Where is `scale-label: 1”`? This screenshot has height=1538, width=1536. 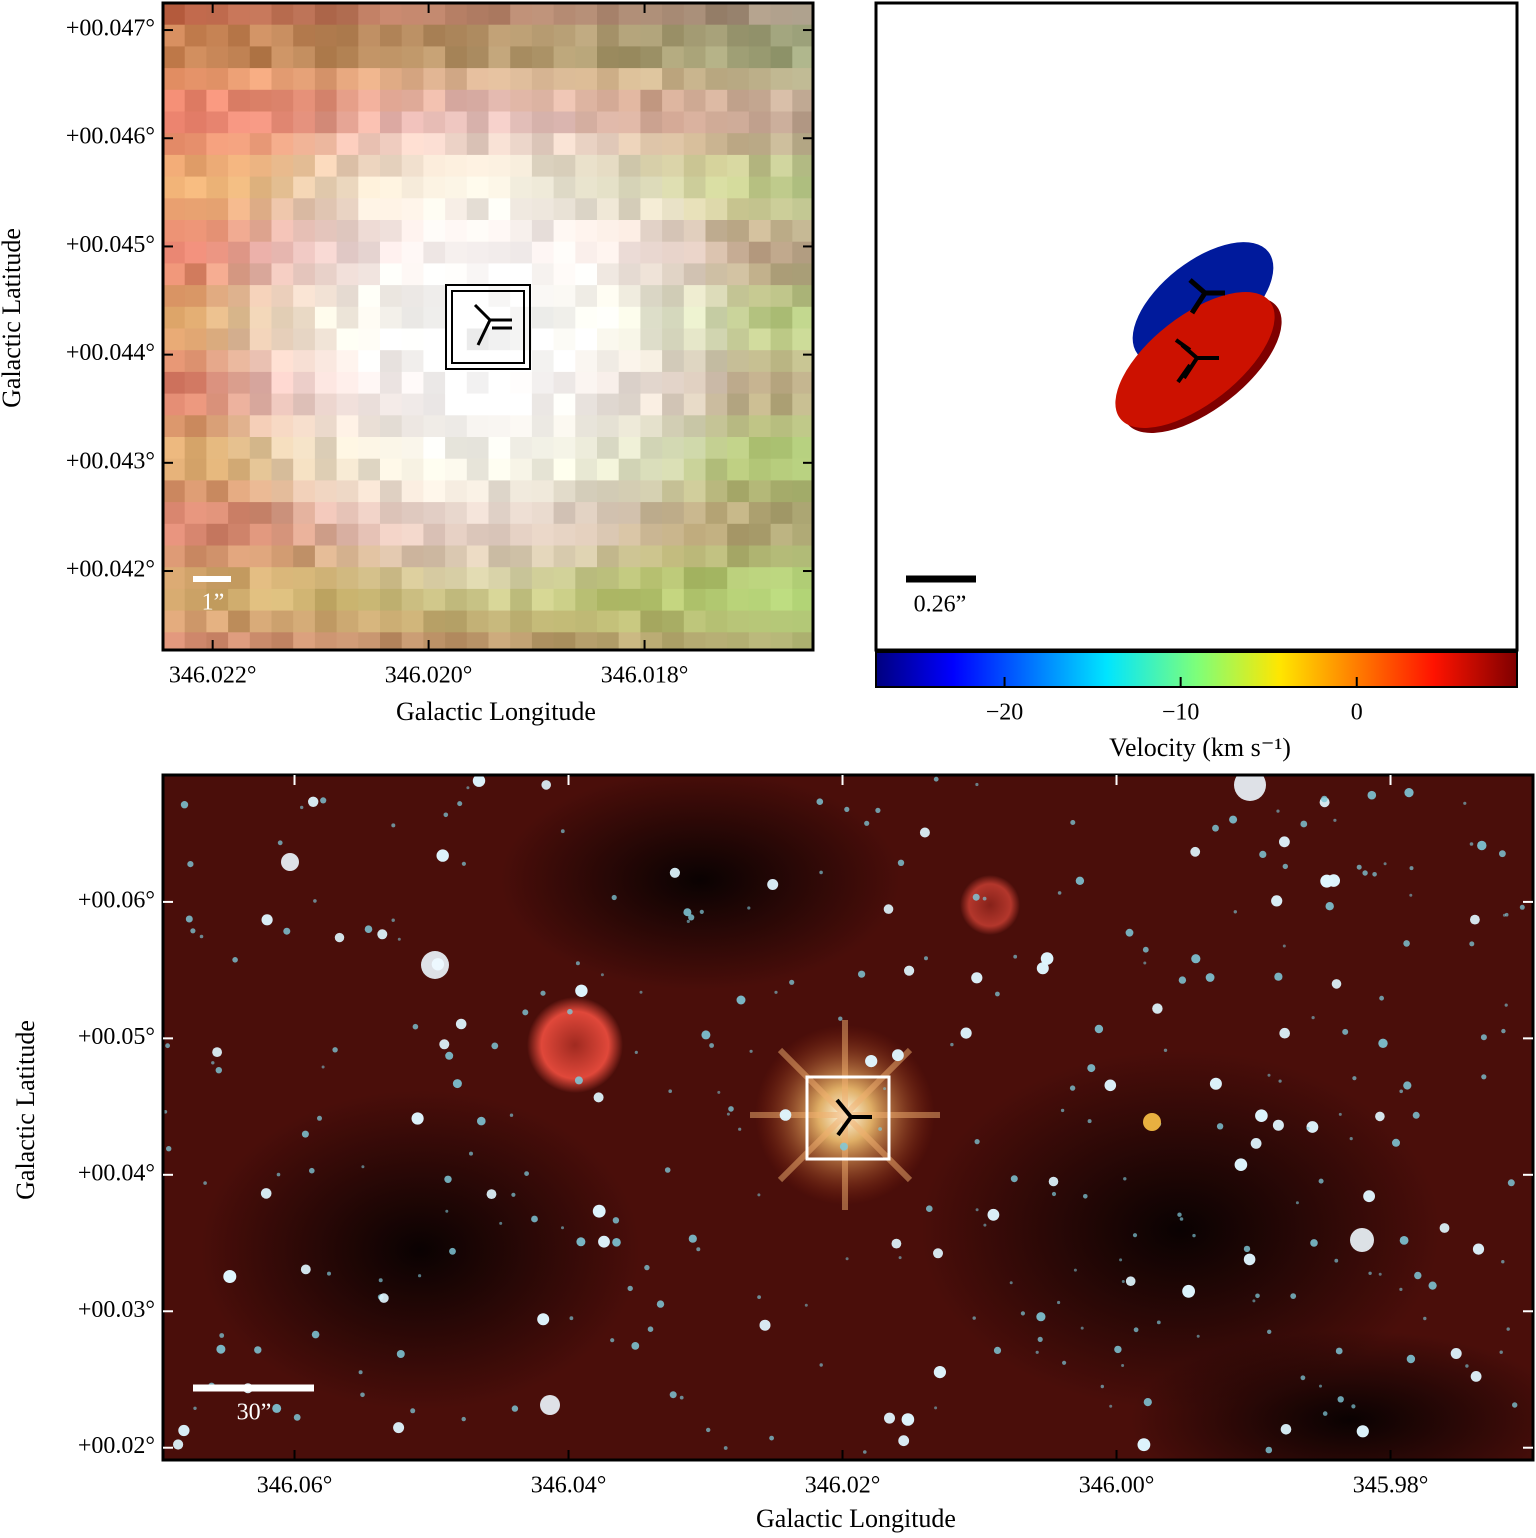
scale-label: 1” is located at coordinates (213, 603).